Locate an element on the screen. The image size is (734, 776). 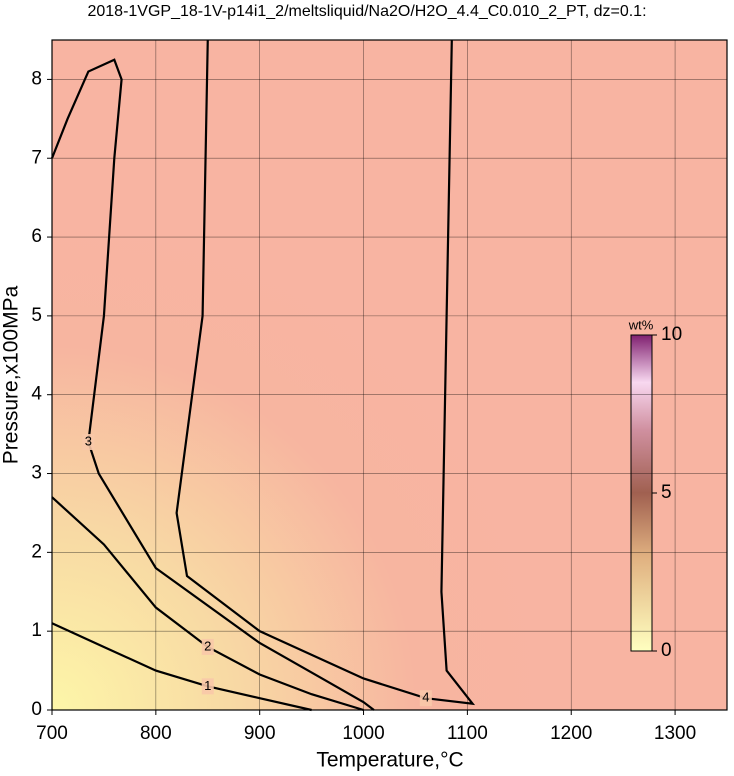
y-tick-label: 6 is located at coordinates (36, 236).